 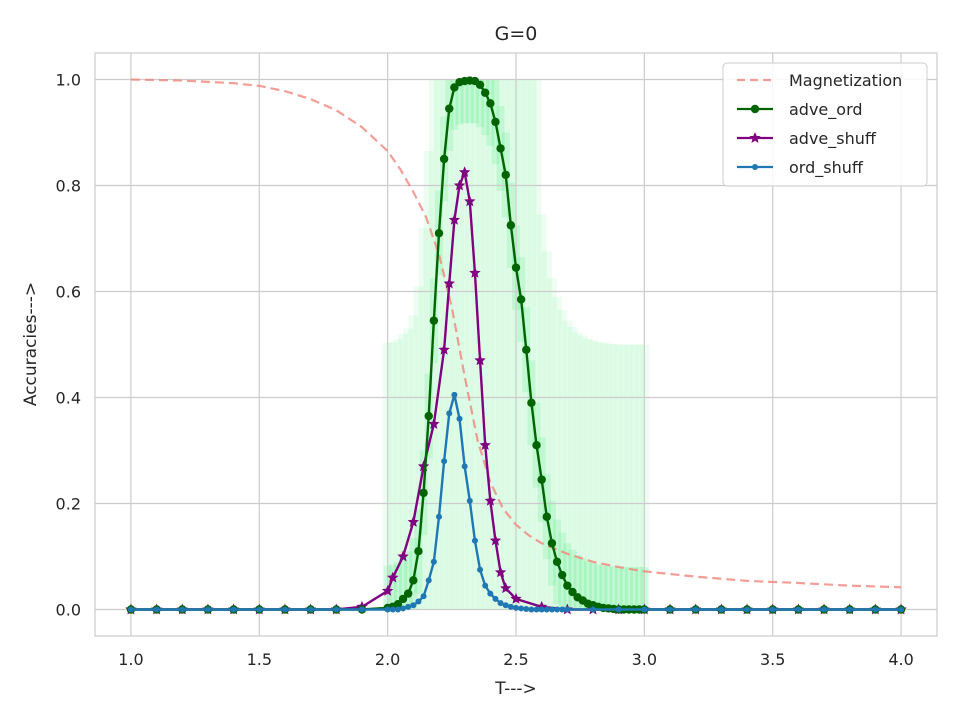 What do you see at coordinates (826, 168) in the screenshot?
I see `legend-label: ord_shuff` at bounding box center [826, 168].